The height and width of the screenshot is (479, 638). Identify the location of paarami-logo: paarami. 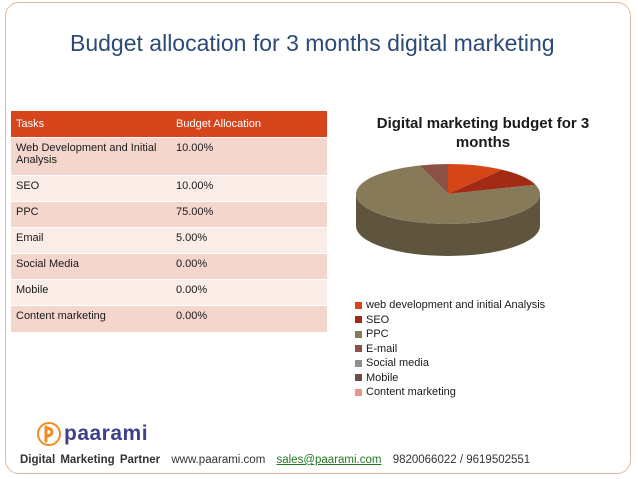
(92, 434).